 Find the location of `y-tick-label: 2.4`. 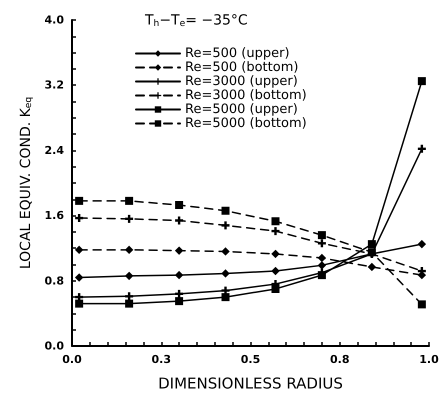

y-tick-label: 2.4 is located at coordinates (54, 150).